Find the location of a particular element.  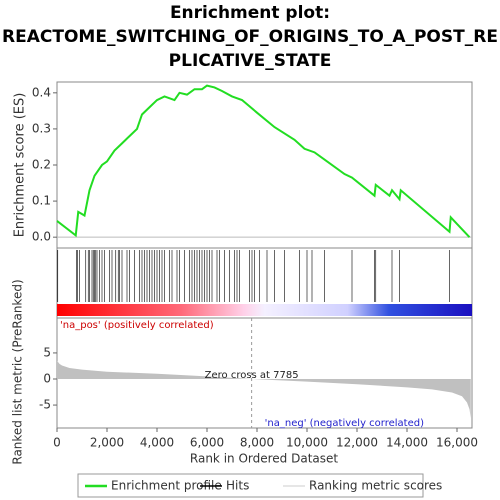

chart-title: Enrichment plot: is located at coordinates (250, 13).